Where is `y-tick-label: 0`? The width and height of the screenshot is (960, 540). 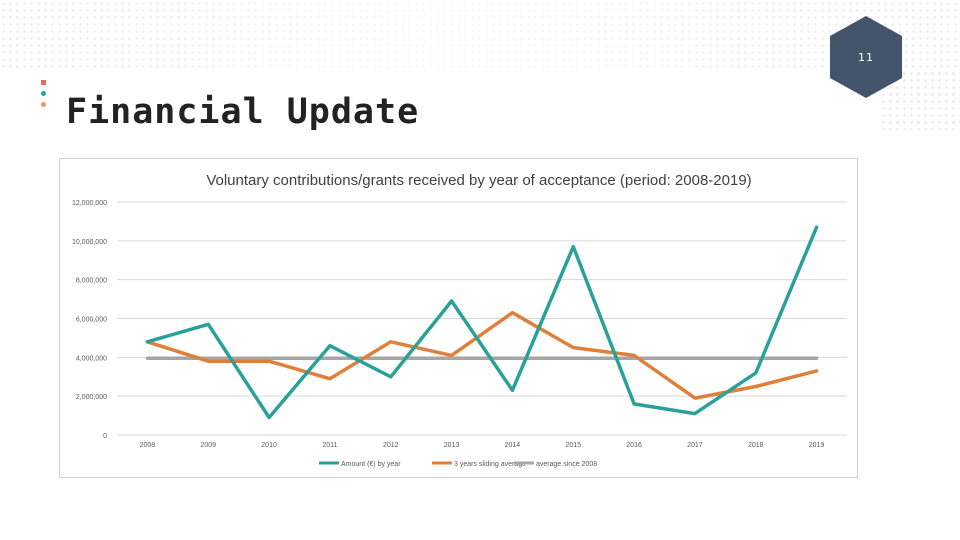
y-tick-label: 0 is located at coordinates (105, 436).